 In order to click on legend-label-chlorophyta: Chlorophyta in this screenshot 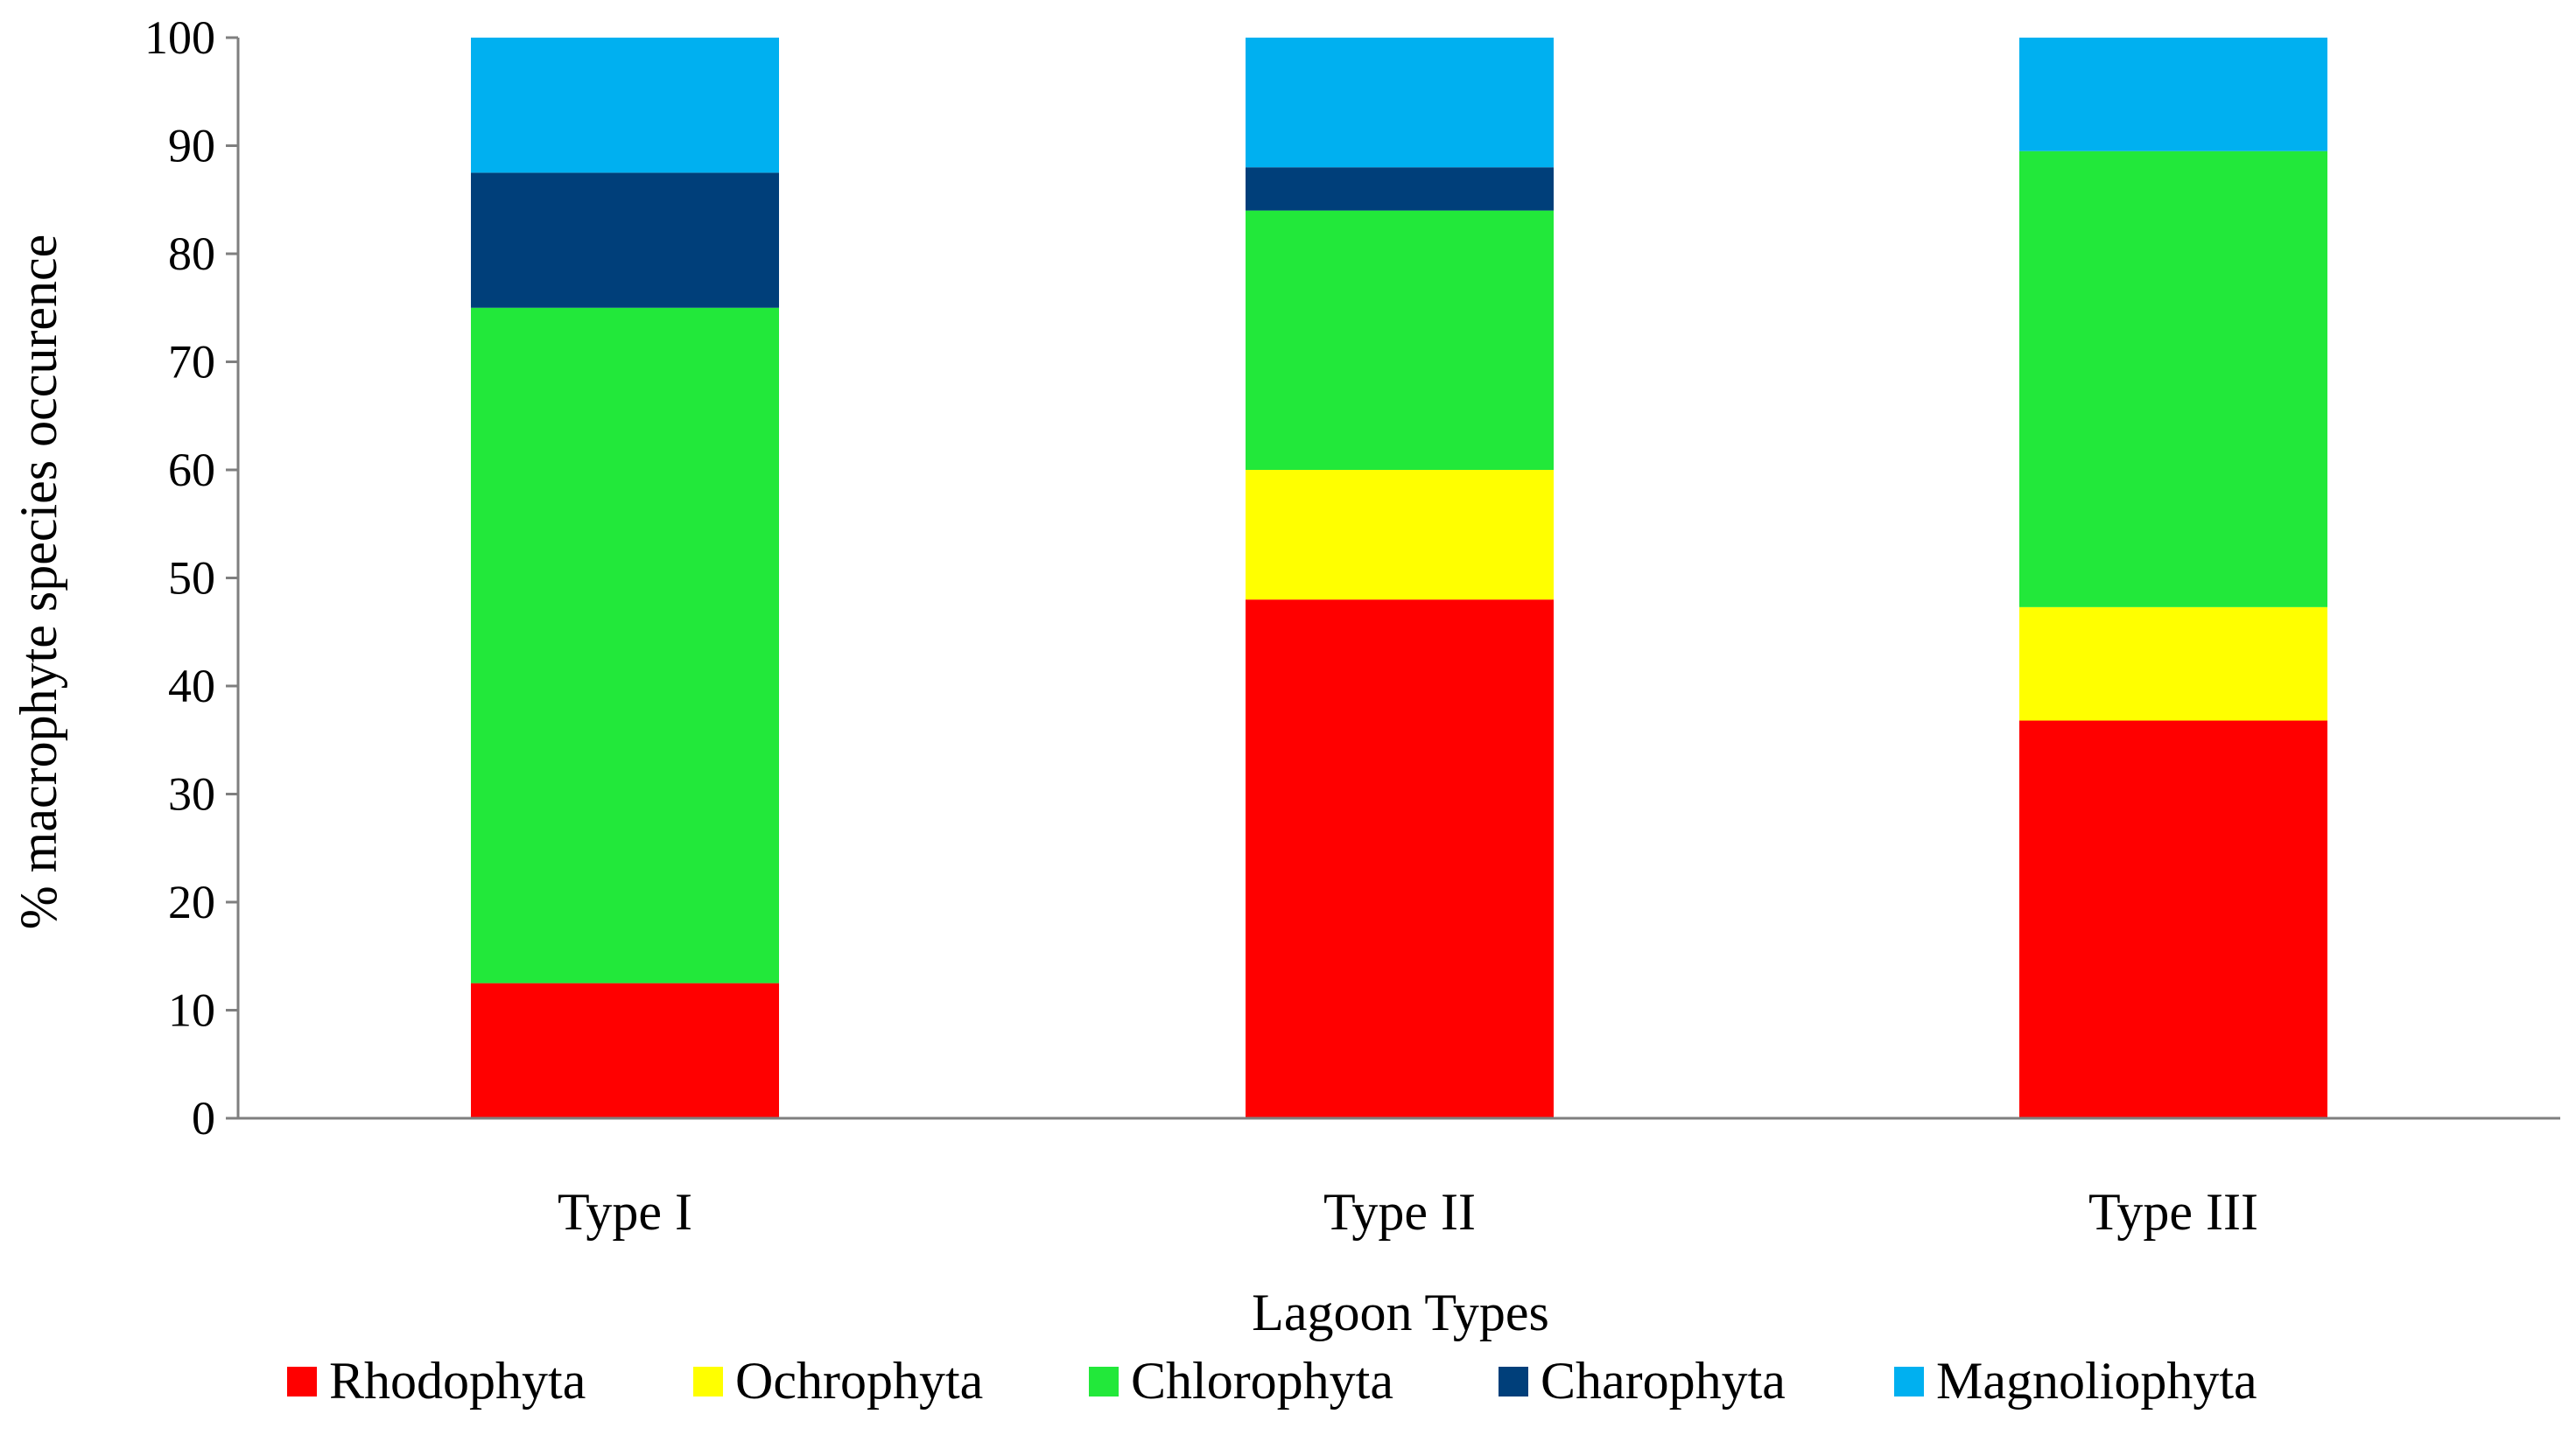, I will do `click(1262, 1381)`.